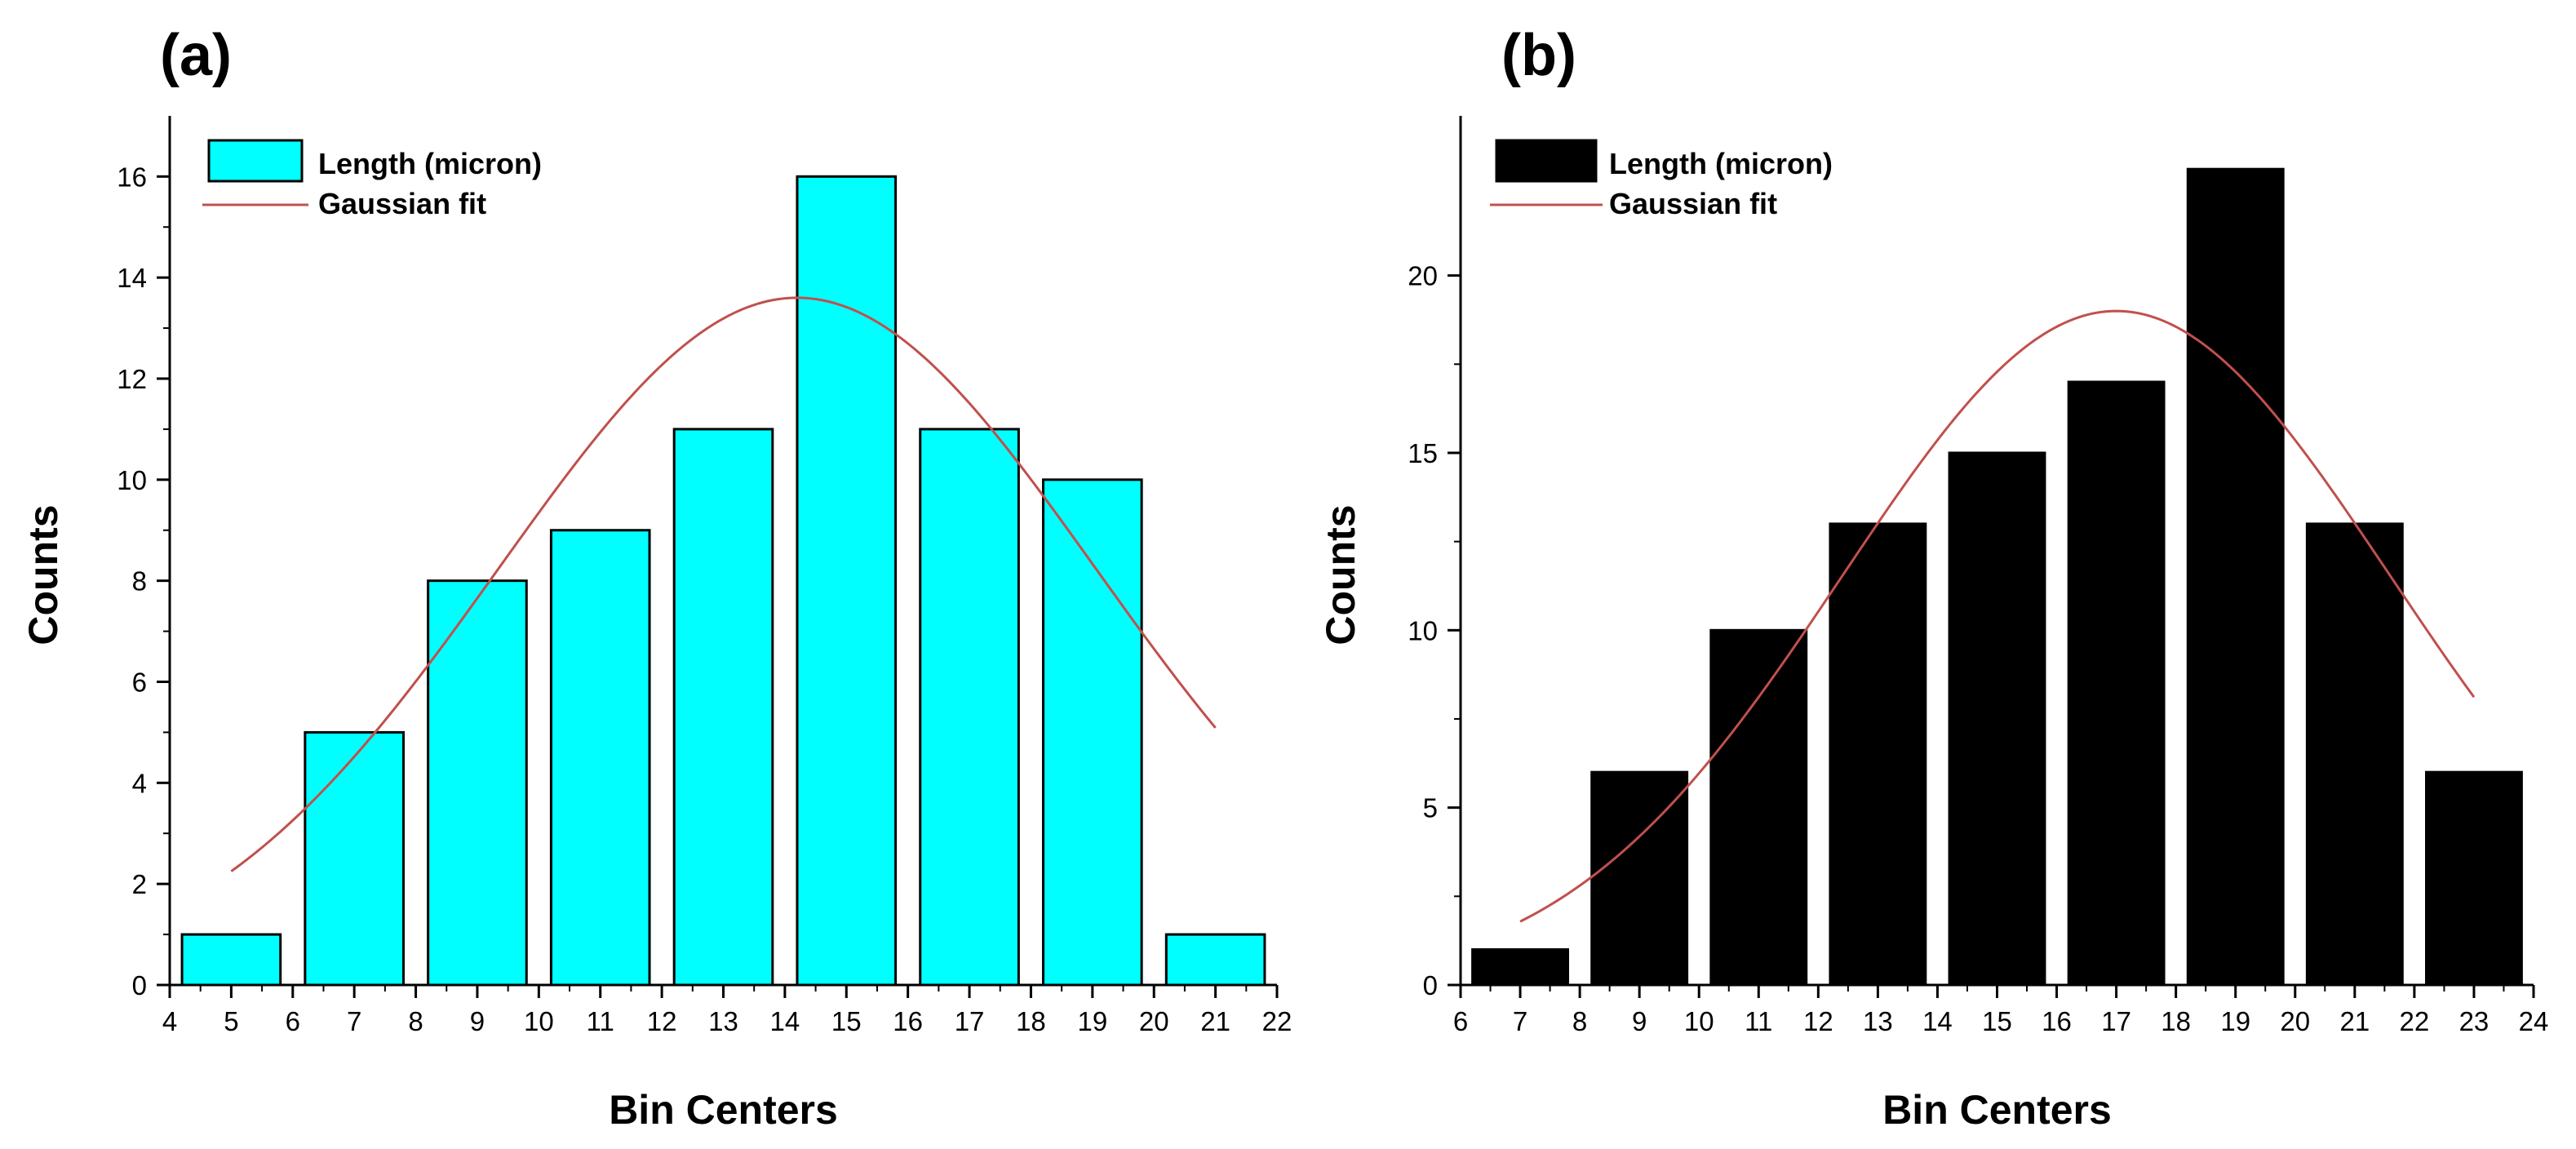 Image resolution: width=2576 pixels, height=1149 pixels. Describe the element at coordinates (1423, 276) in the screenshot. I see `y-tick-label: 20` at that location.